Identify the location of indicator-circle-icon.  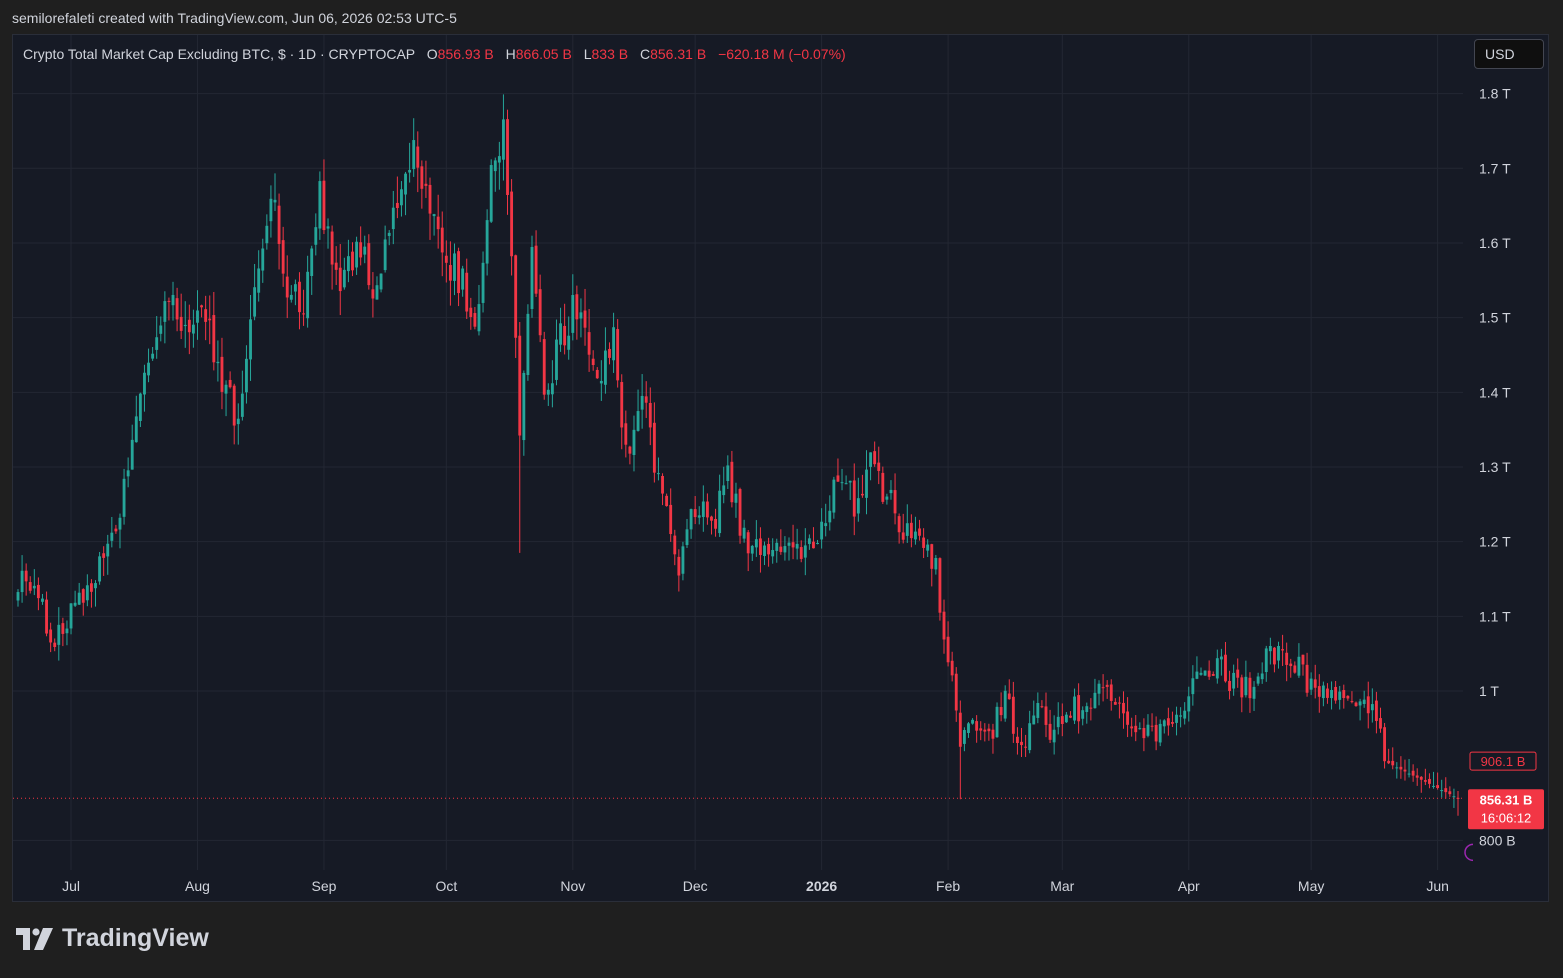
(1469, 852).